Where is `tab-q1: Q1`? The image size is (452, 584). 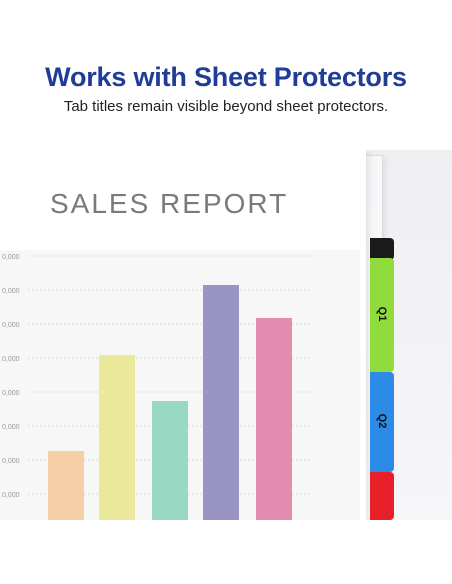 tab-q1: Q1 is located at coordinates (382, 315).